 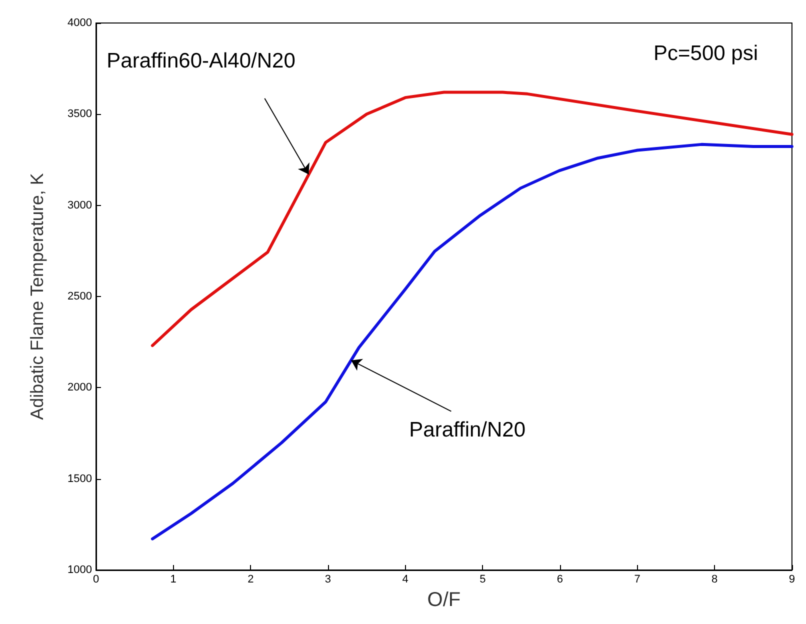 I want to click on x-axis-title: O/F, so click(x=444, y=600).